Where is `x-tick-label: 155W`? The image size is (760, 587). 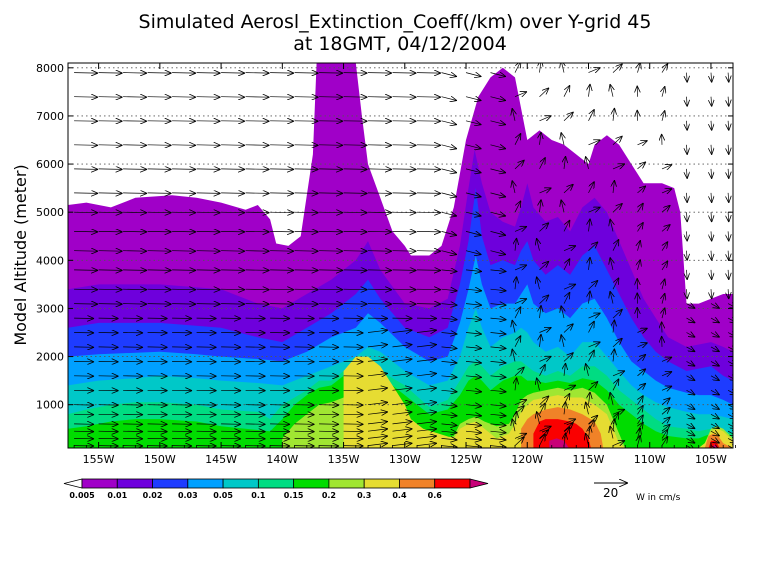 x-tick-label: 155W is located at coordinates (99, 459).